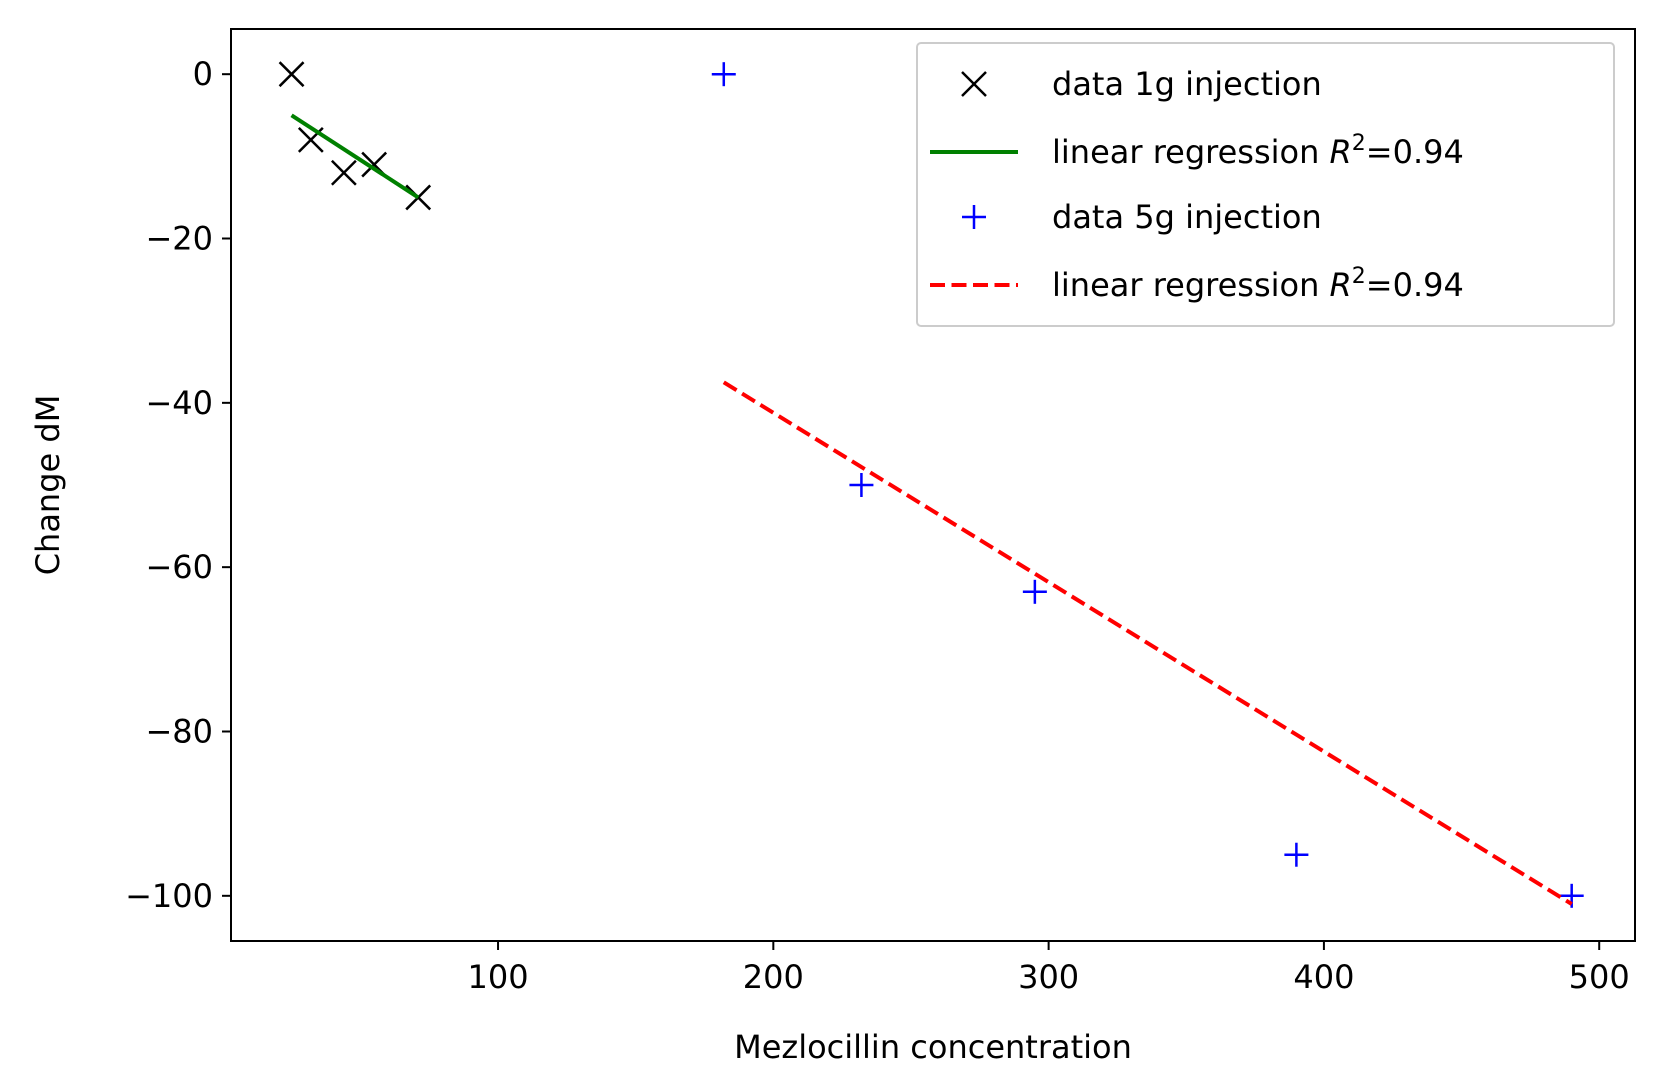 Image resolution: width=1658 pixels, height=1091 pixels. I want to click on x-tick-label: 200, so click(773, 977).